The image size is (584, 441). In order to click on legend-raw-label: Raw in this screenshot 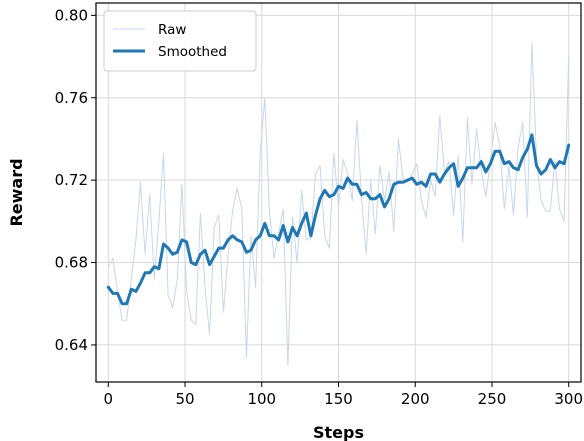, I will do `click(172, 30)`.